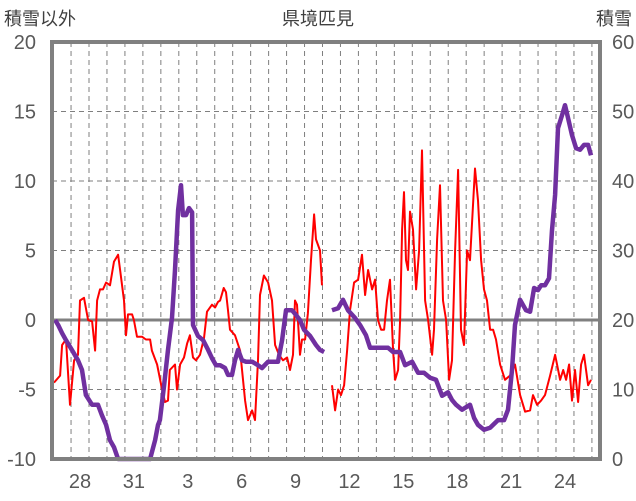  I want to click on right-tick-label: 20, so click(623, 321).